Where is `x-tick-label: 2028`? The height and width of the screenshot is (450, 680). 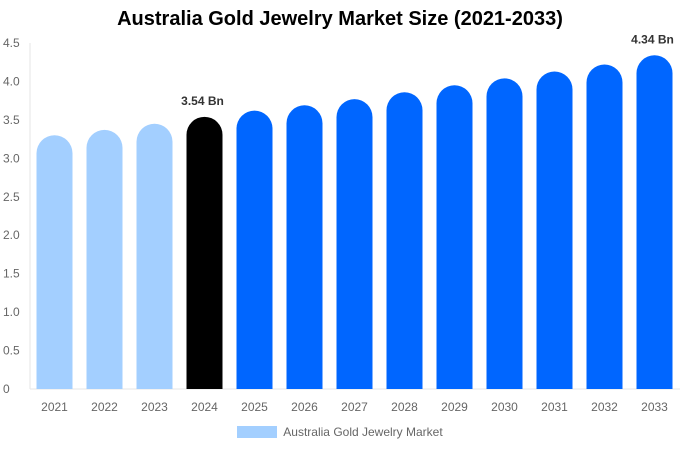 x-tick-label: 2028 is located at coordinates (404, 407).